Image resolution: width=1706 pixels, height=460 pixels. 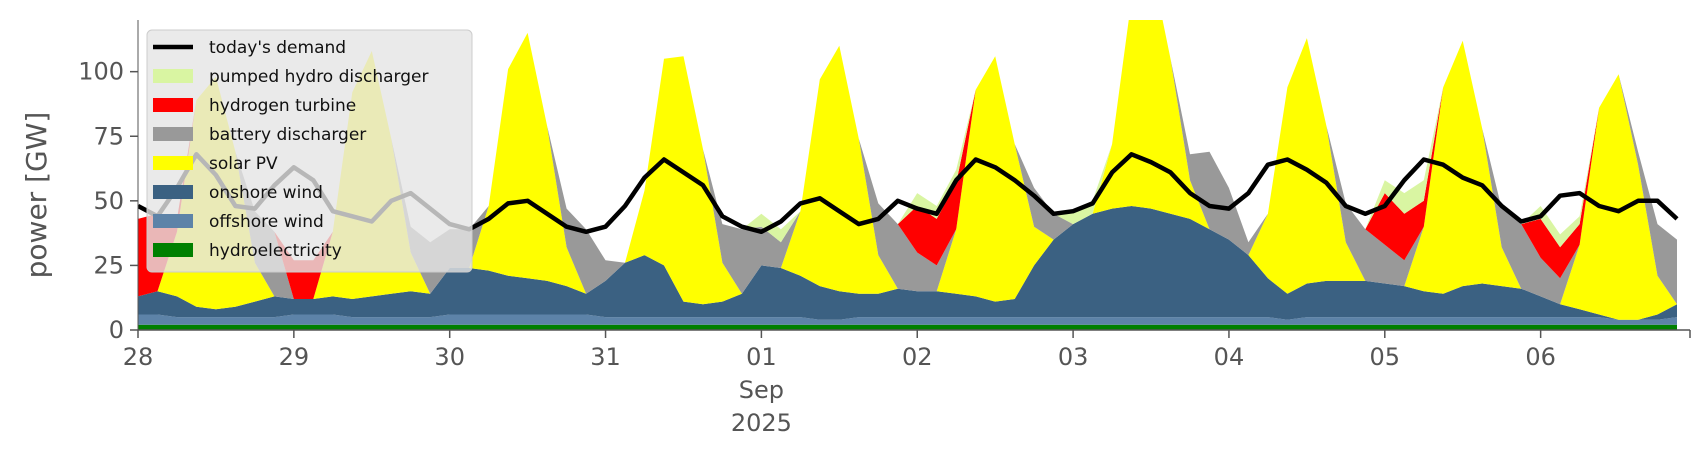 I want to click on x-tick-label: 06, so click(x=1540, y=357).